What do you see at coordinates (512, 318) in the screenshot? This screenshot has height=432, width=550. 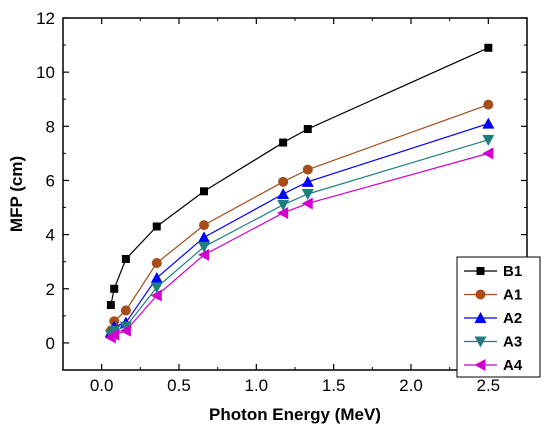 I see `legend-label-a2: A2` at bounding box center [512, 318].